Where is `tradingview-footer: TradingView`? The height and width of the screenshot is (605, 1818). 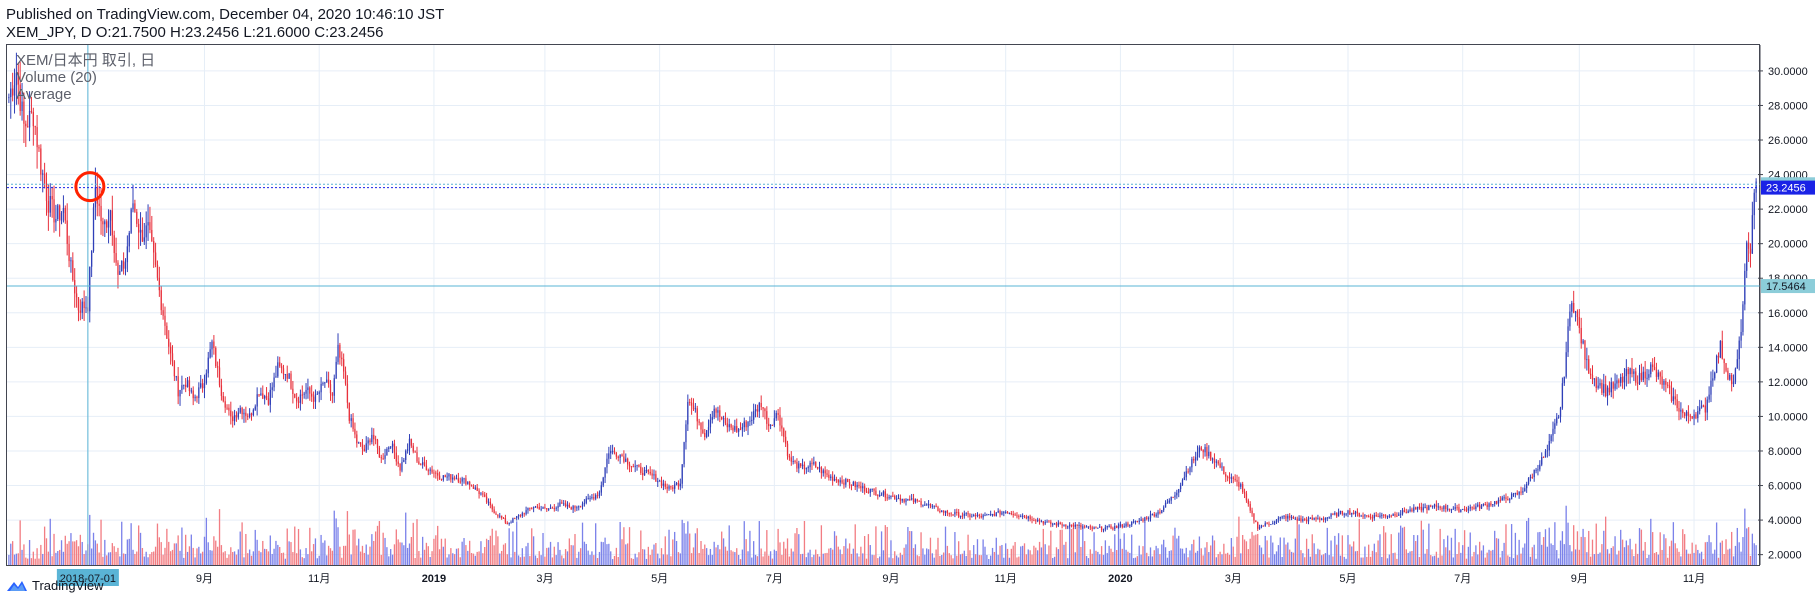
tradingview-footer: TradingView is located at coordinates (55, 585).